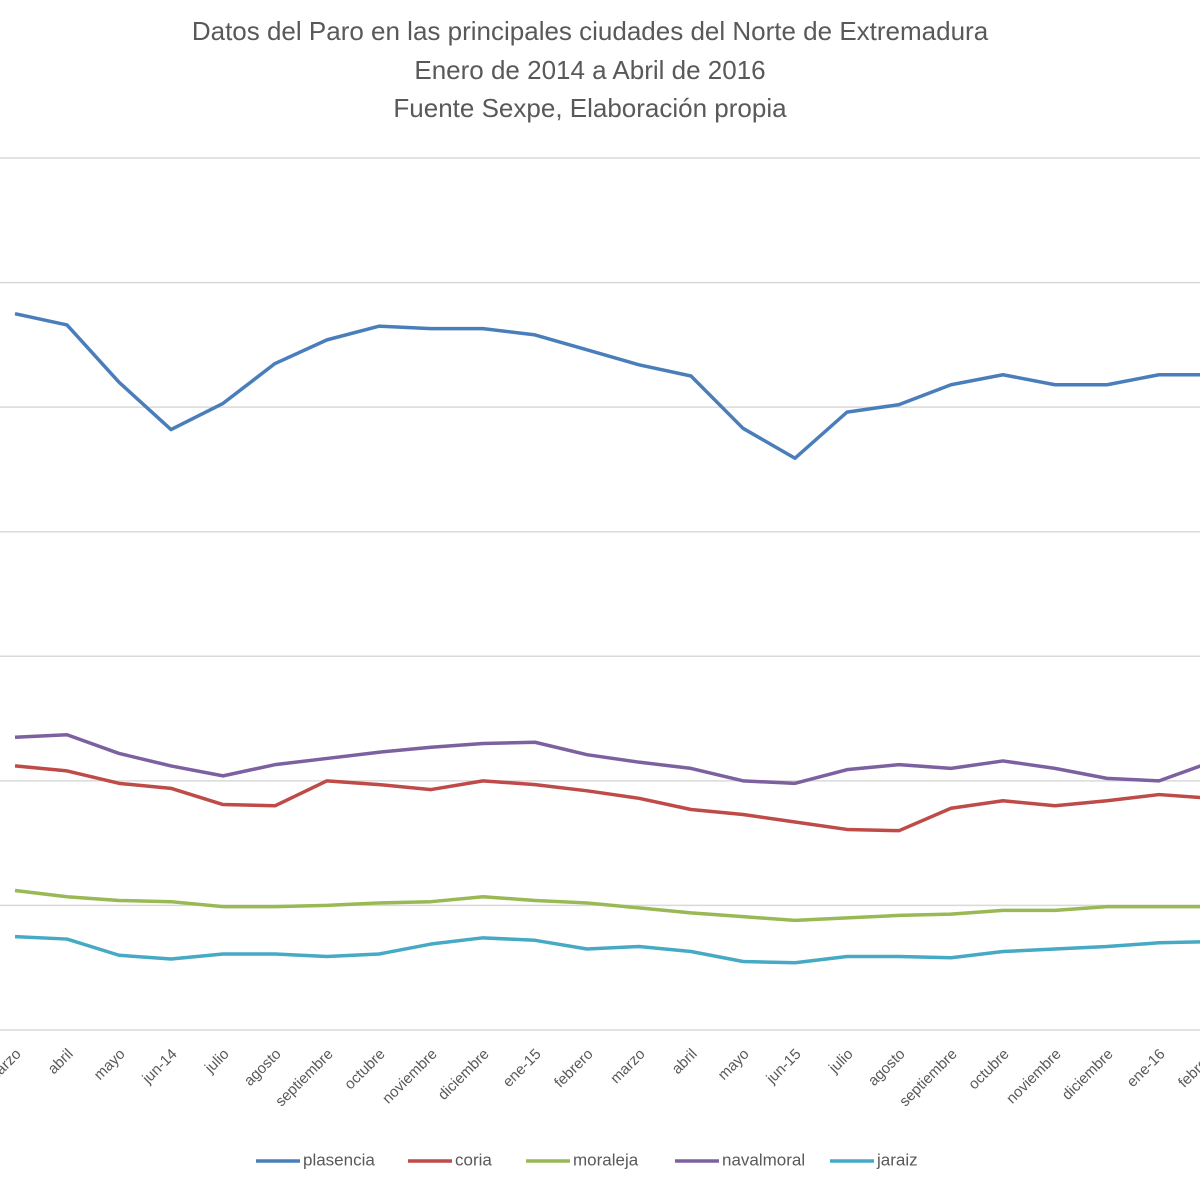 The height and width of the screenshot is (1200, 1200). What do you see at coordinates (522, 1068) in the screenshot?
I see `x-tick-label: ene-15` at bounding box center [522, 1068].